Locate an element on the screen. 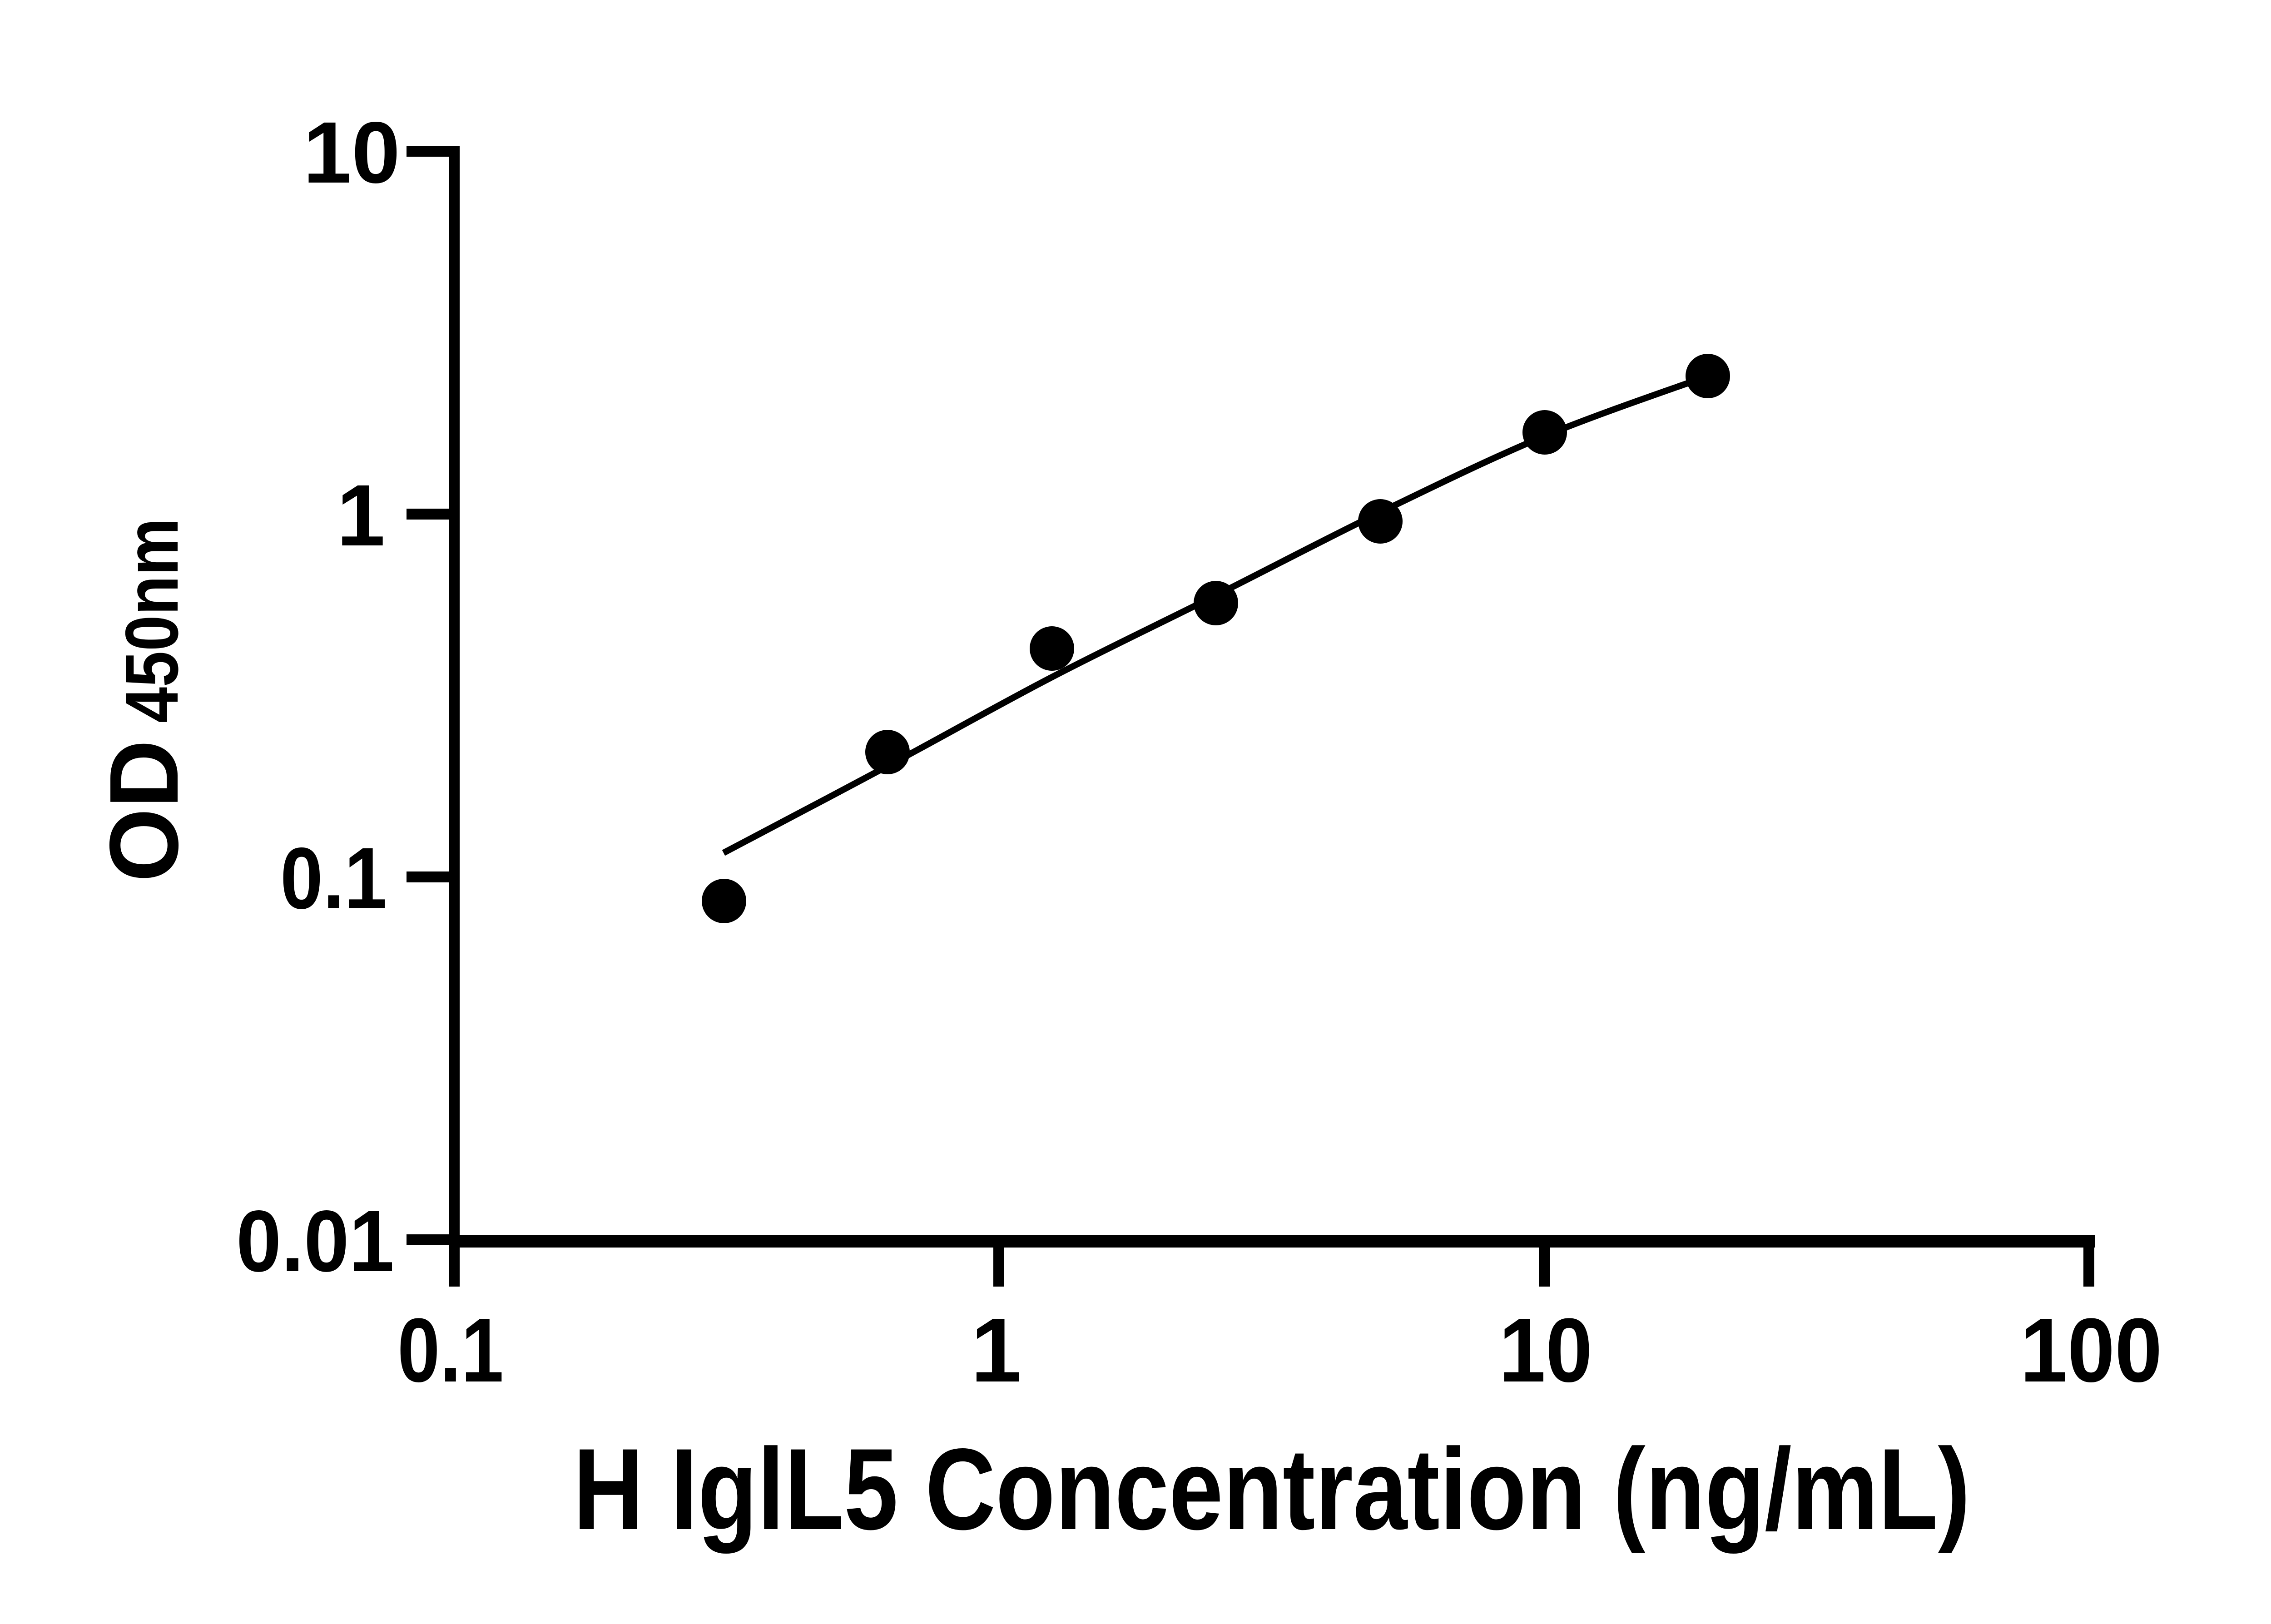 This screenshot has height=1624, width=2271. svg-text: 100 is located at coordinates (2091, 1350).